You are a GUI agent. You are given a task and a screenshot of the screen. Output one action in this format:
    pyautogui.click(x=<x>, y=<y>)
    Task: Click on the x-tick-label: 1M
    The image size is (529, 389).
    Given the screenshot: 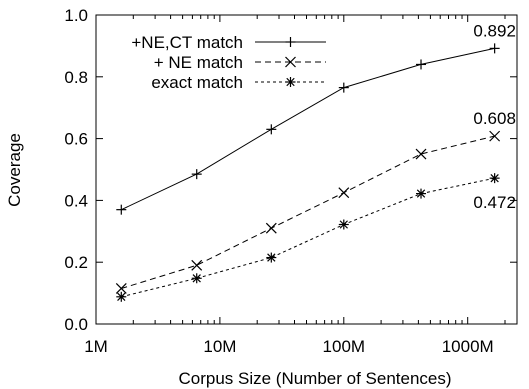 What is the action you would take?
    pyautogui.click(x=96, y=346)
    